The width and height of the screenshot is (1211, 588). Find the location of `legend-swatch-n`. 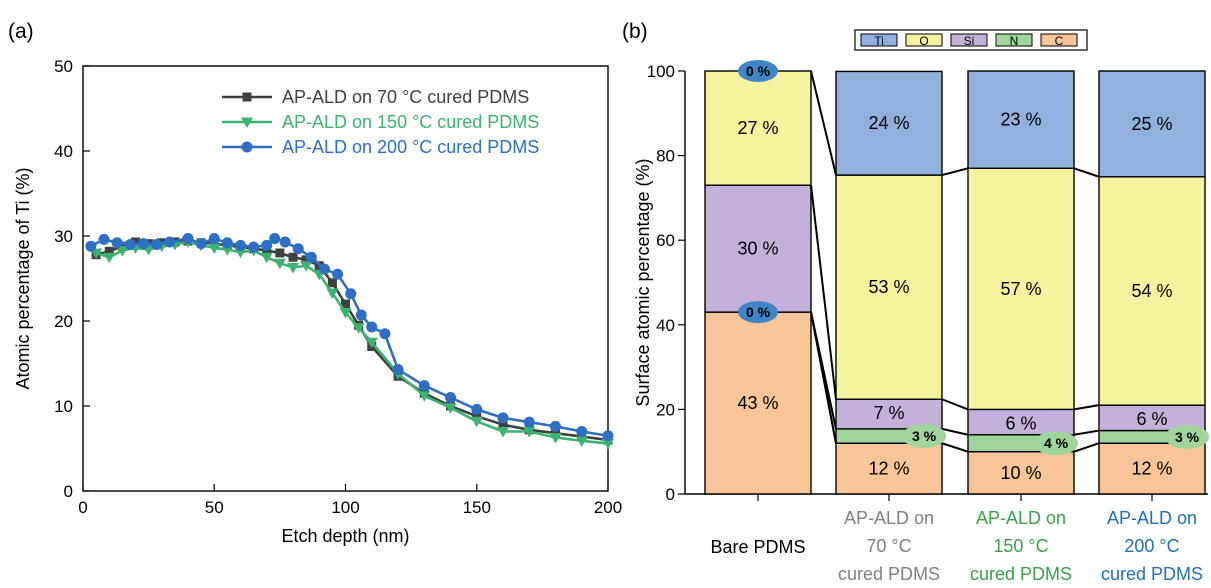

legend-swatch-n is located at coordinates (1014, 40).